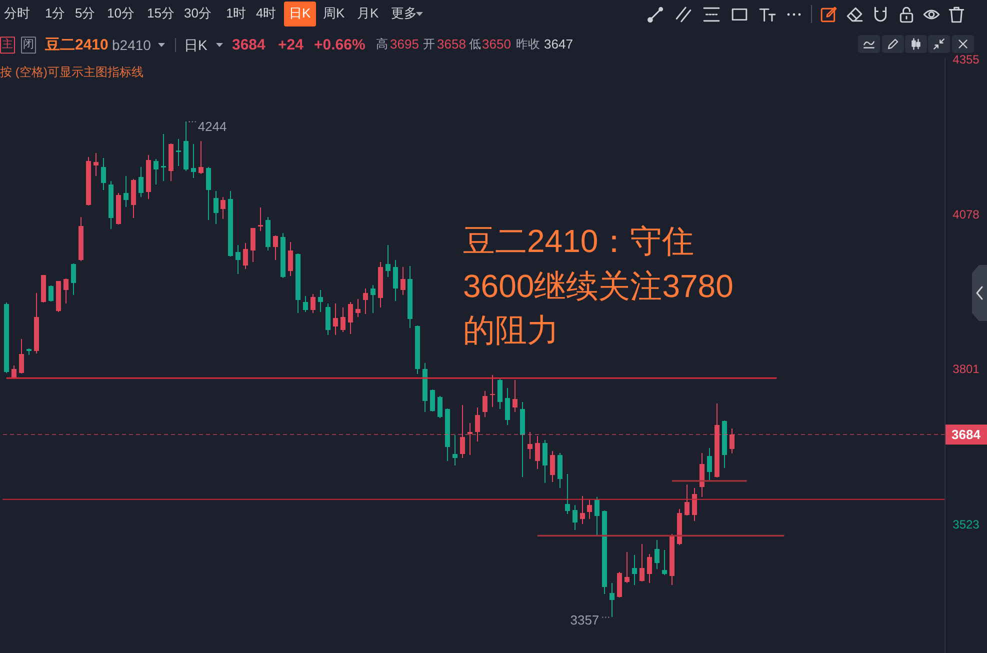 This screenshot has height=653, width=987. Describe the element at coordinates (429, 44) in the screenshot. I see `text: 开` at that location.